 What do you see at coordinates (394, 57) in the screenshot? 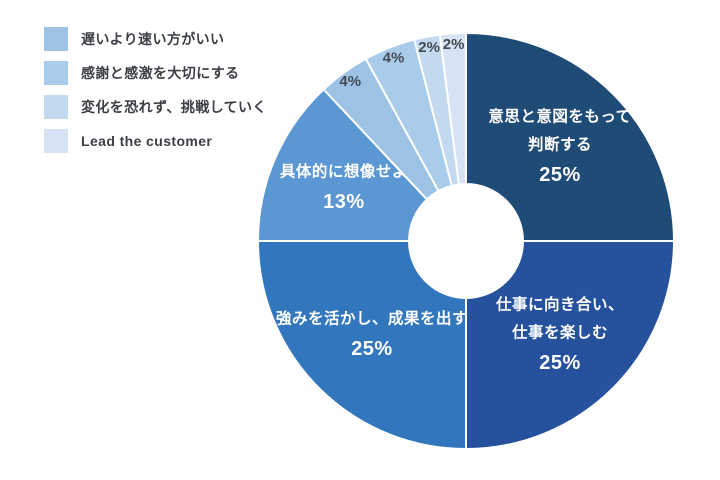
I see `slice-label-5: 4%` at bounding box center [394, 57].